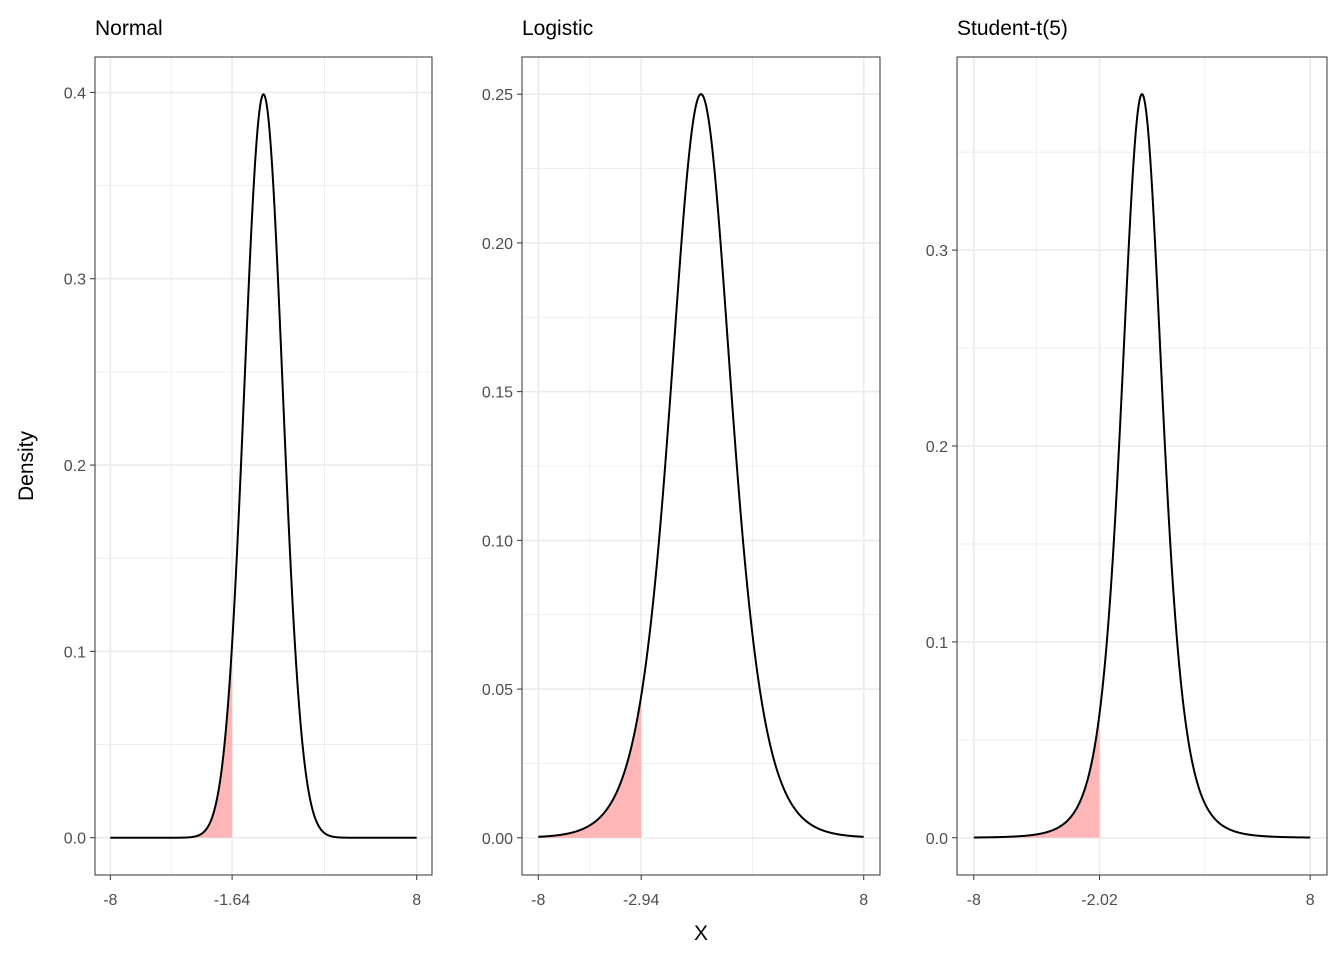  Describe the element at coordinates (129, 28) in the screenshot. I see `panel-title: Normal` at that location.